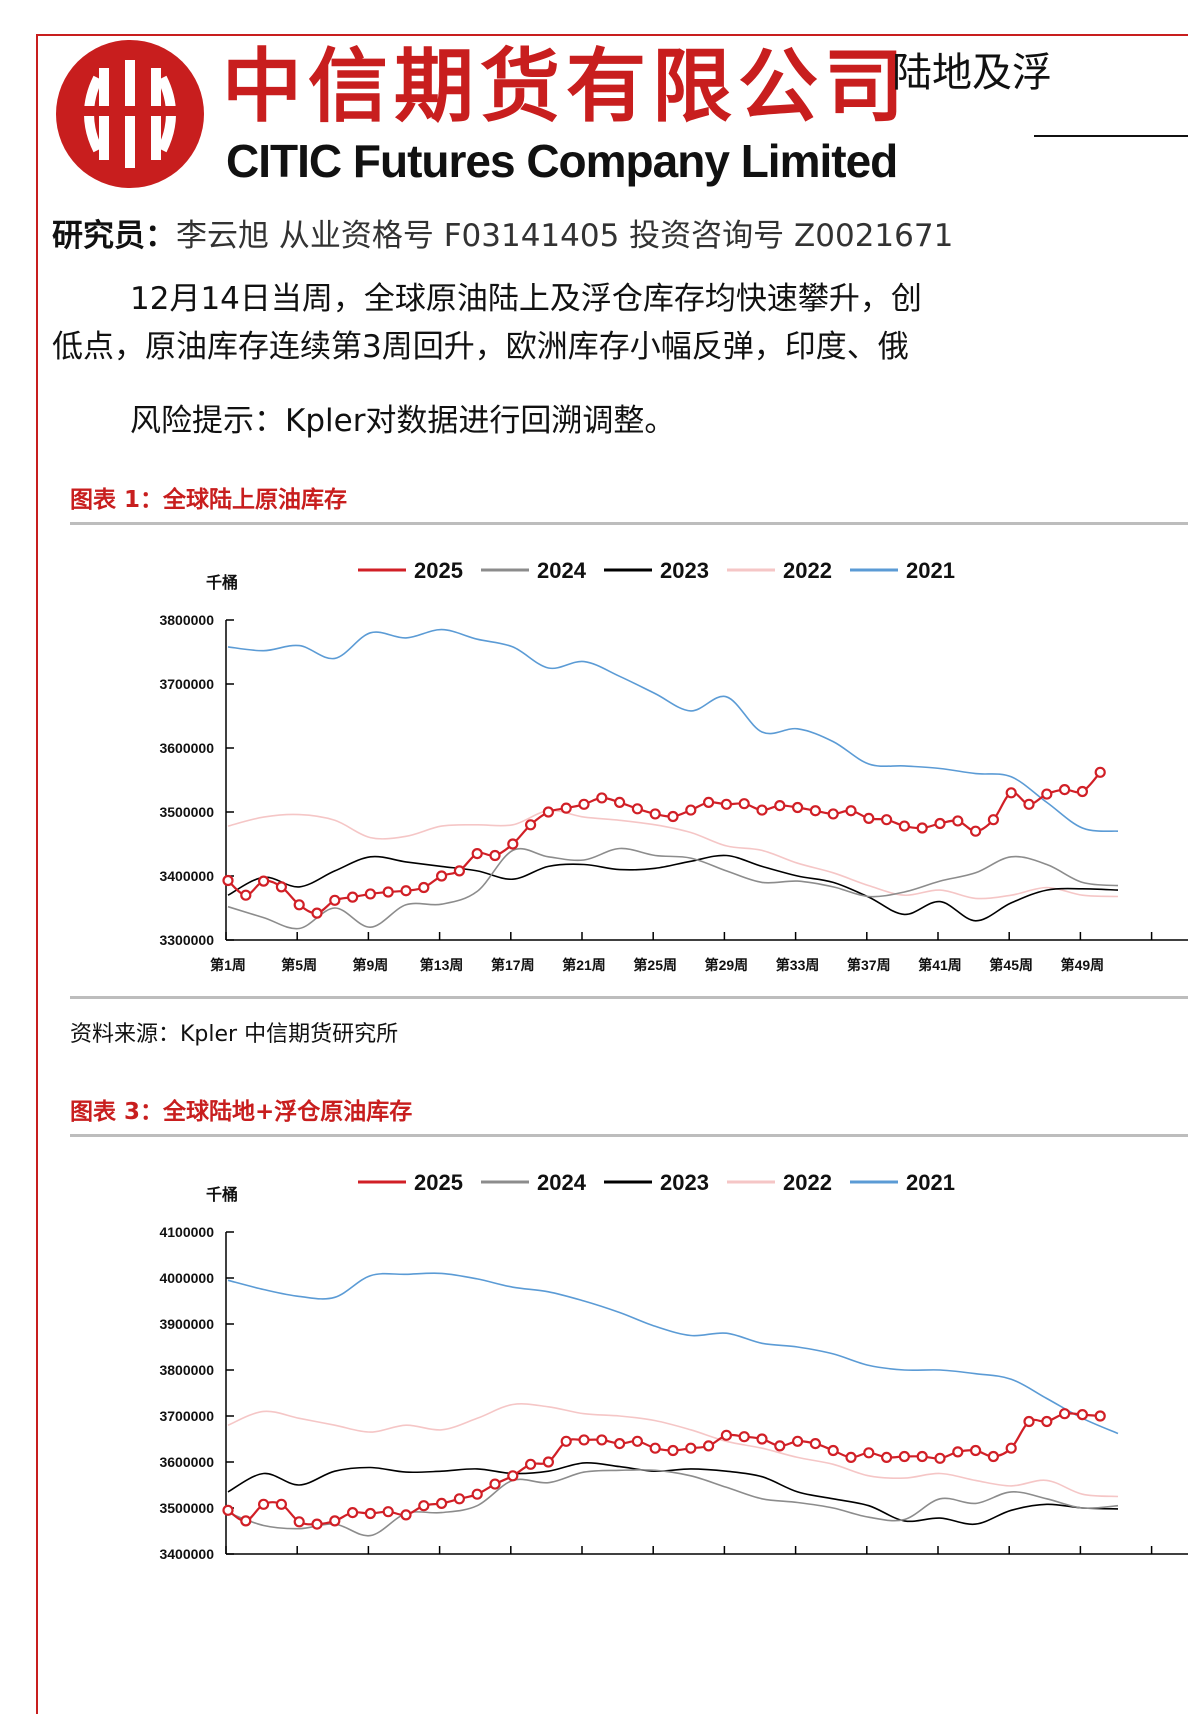 This screenshot has height=1714, width=1188. Describe the element at coordinates (186, 1554) in the screenshot. I see `y-tick-label: 3400000` at that location.